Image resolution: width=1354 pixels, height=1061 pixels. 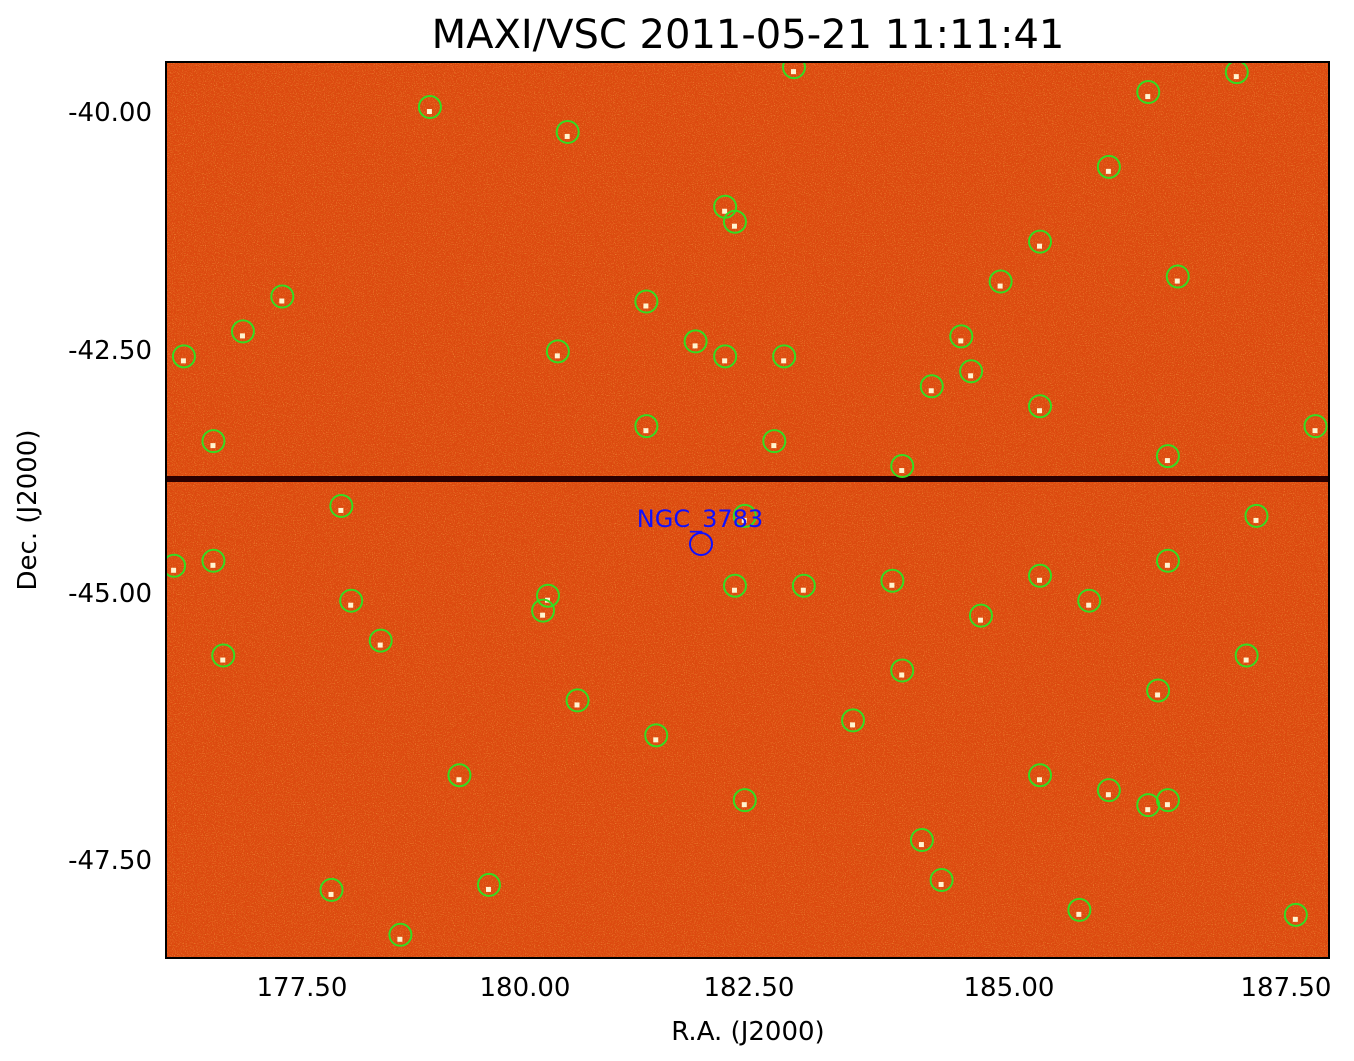 I want to click on x-tick-label: 177.50, so click(x=302, y=988).